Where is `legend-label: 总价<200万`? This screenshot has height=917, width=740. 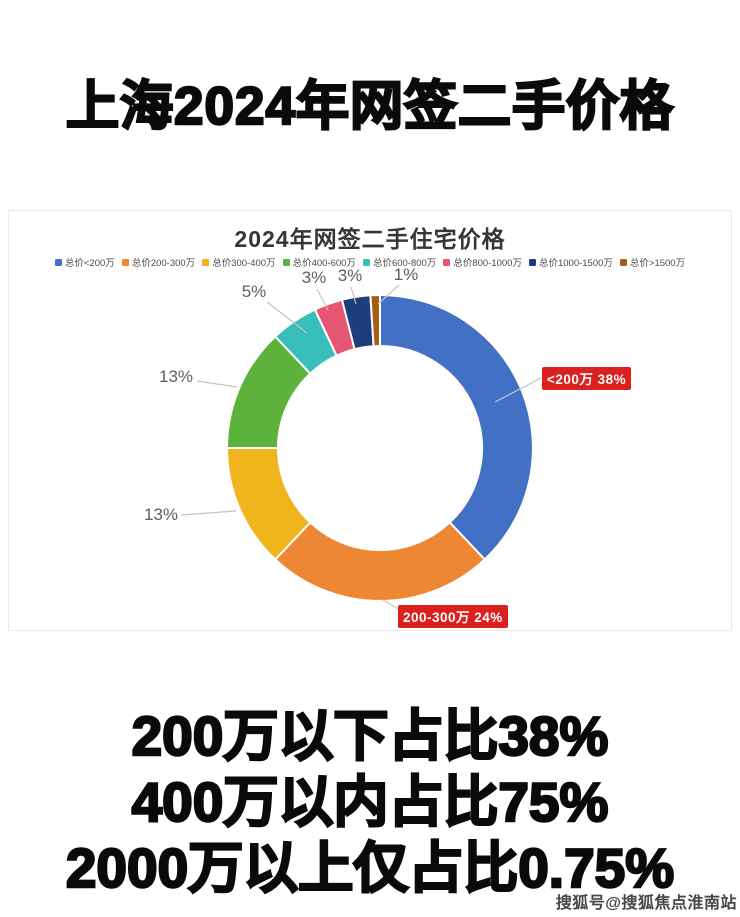
legend-label: 总价<200万 is located at coordinates (89, 263).